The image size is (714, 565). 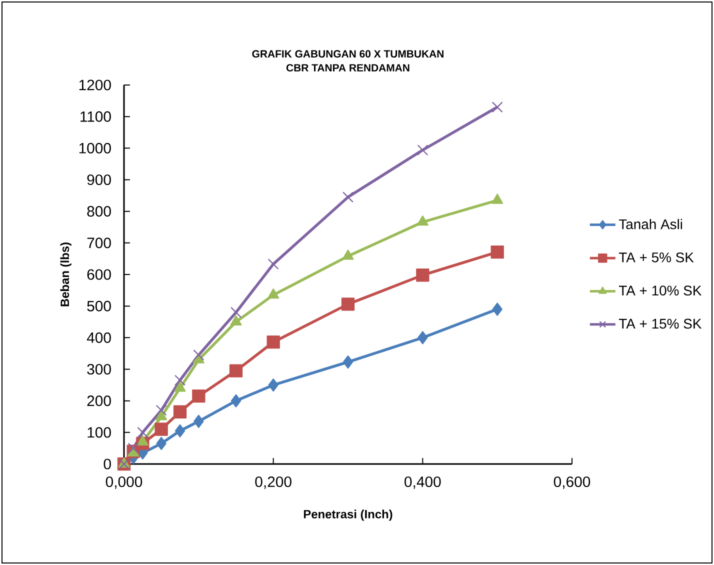 What do you see at coordinates (348, 515) in the screenshot?
I see `x-axis-title: Penetrasi (Inch)` at bounding box center [348, 515].